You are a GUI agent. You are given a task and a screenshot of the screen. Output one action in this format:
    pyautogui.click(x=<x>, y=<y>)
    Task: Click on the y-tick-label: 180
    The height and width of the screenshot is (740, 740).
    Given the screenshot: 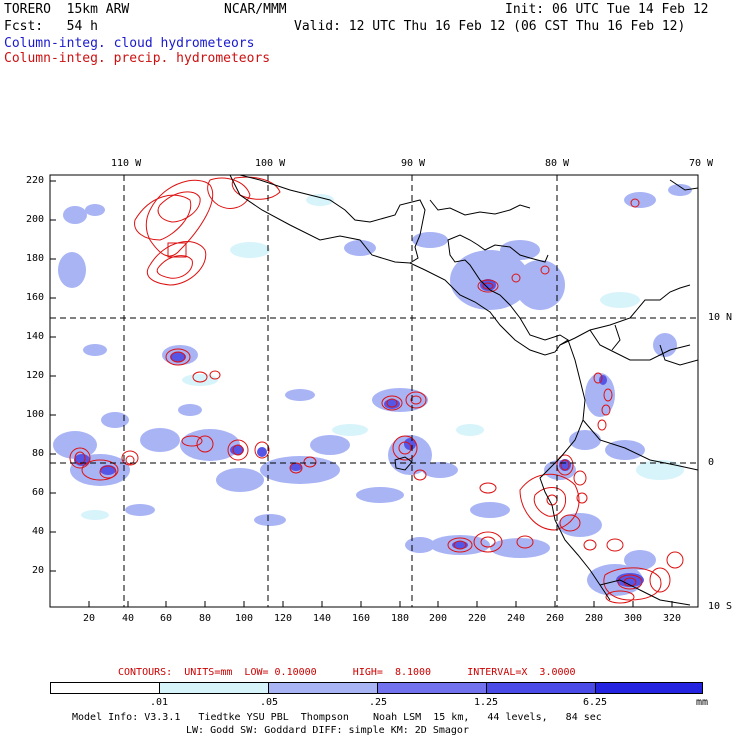 What is the action you would take?
    pyautogui.click(x=35, y=258)
    